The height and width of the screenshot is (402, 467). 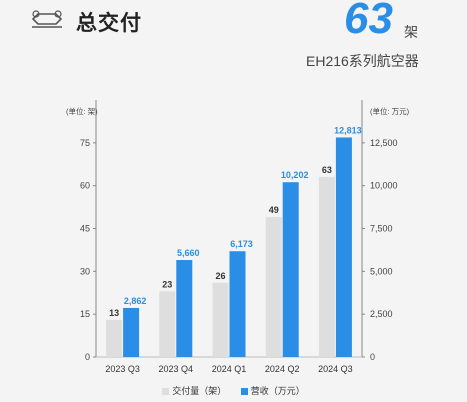 I want to click on data-label-revenue: 5,660, so click(x=188, y=253).